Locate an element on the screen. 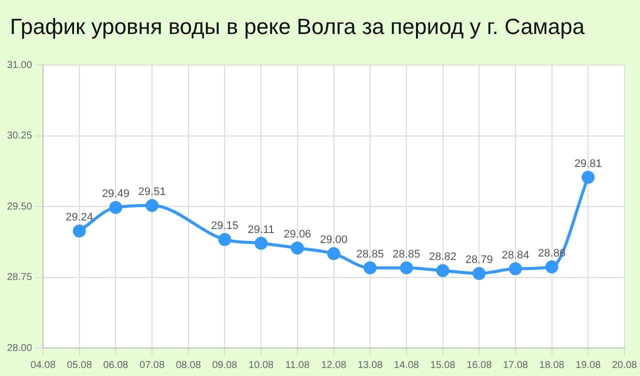 Image resolution: width=640 pixels, height=376 pixels. x-tick-label: 12.08 is located at coordinates (334, 365).